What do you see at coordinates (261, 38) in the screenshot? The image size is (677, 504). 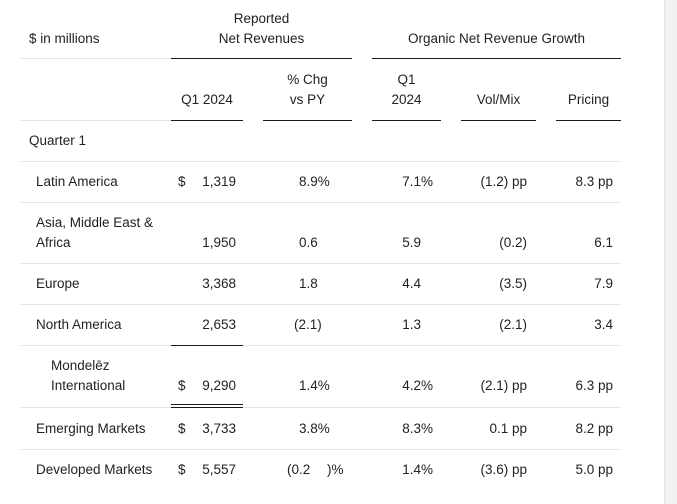 I see `reported-group-subtitle: Net Revenues` at bounding box center [261, 38].